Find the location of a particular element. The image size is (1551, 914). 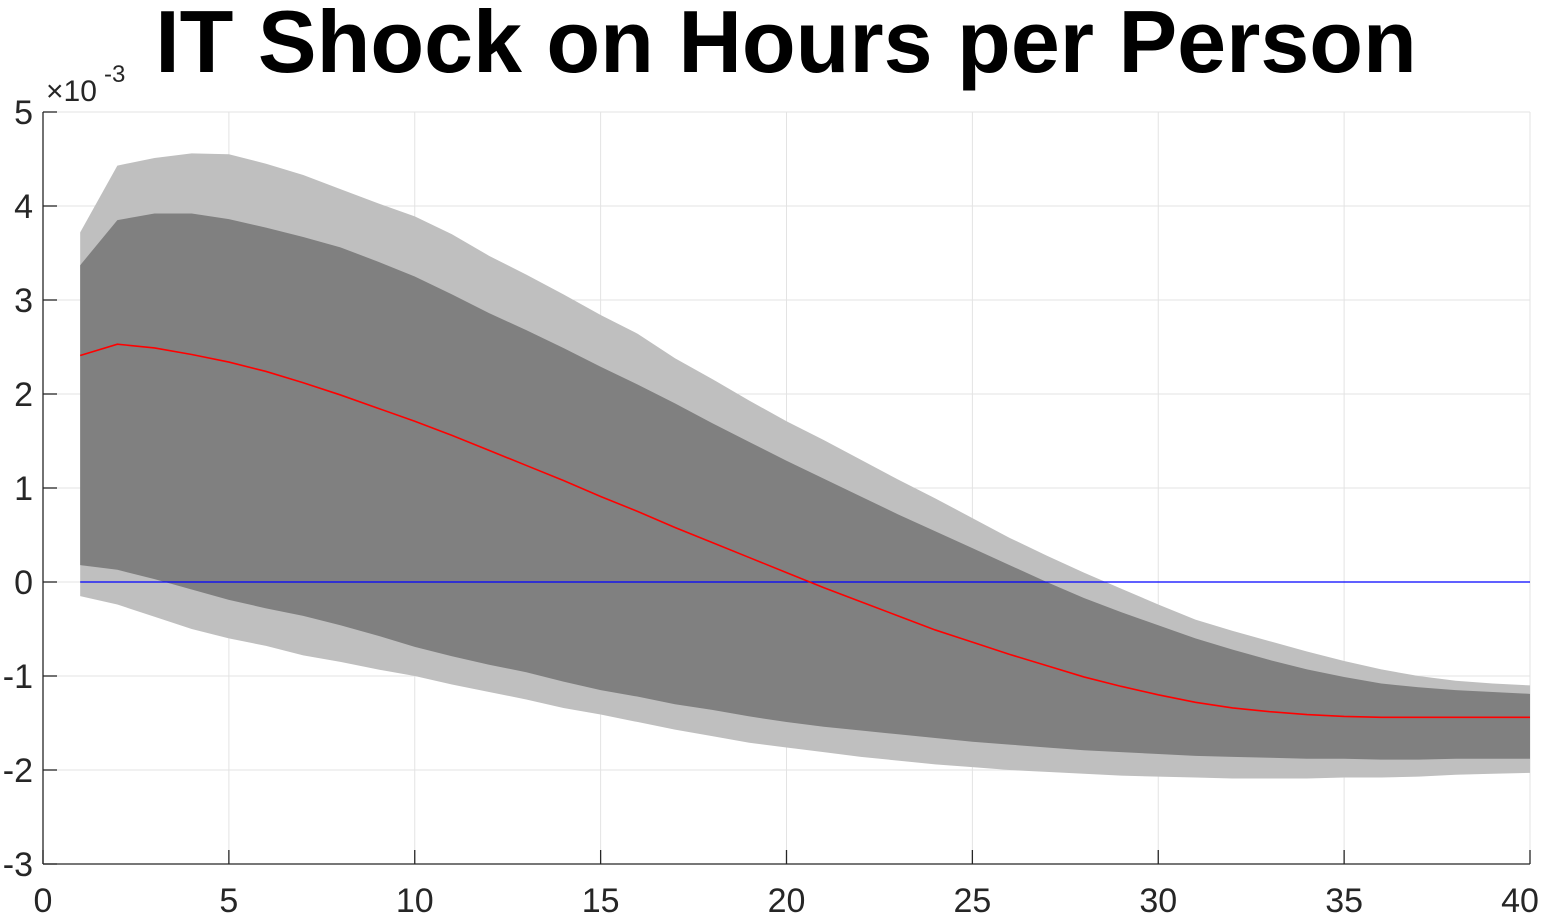

chart-title: IT Shock on Hours per Person is located at coordinates (786, 45).